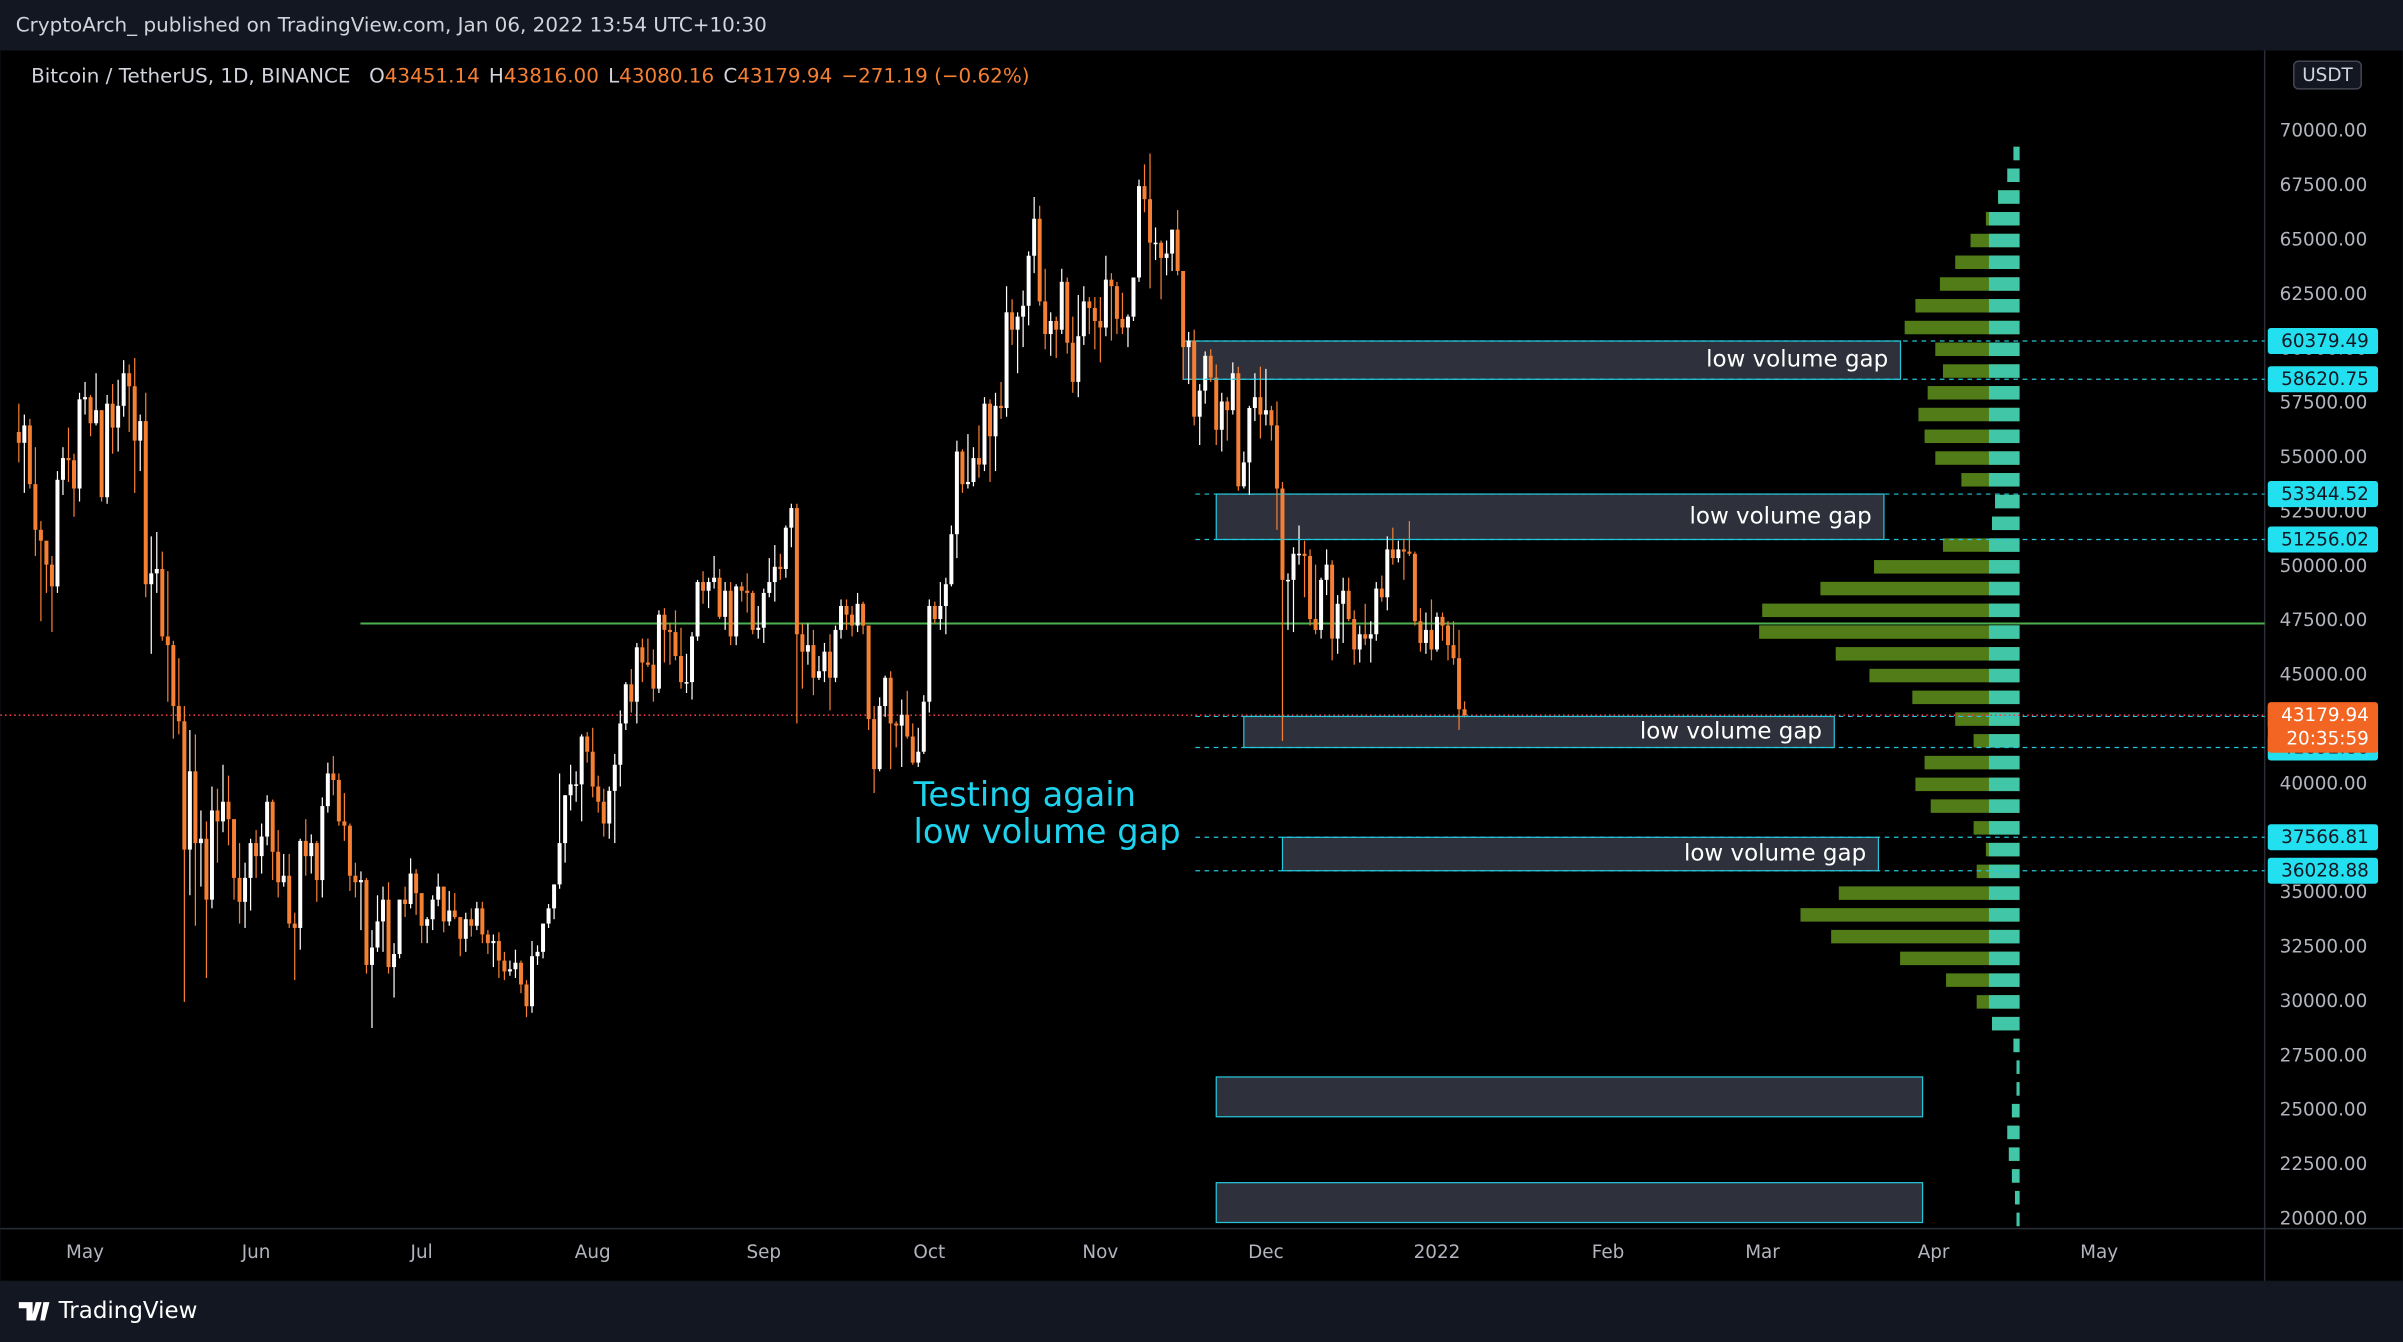  What do you see at coordinates (666, 75) in the screenshot?
I see `ohlc-value: 43080.16` at bounding box center [666, 75].